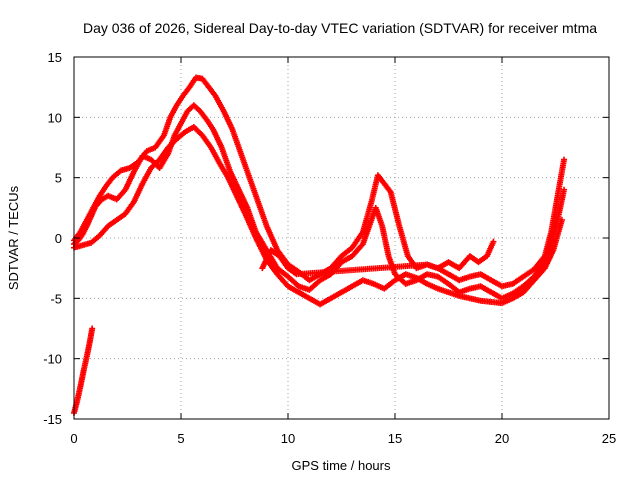  I want to click on y-tick-label: -10, so click(52, 359).